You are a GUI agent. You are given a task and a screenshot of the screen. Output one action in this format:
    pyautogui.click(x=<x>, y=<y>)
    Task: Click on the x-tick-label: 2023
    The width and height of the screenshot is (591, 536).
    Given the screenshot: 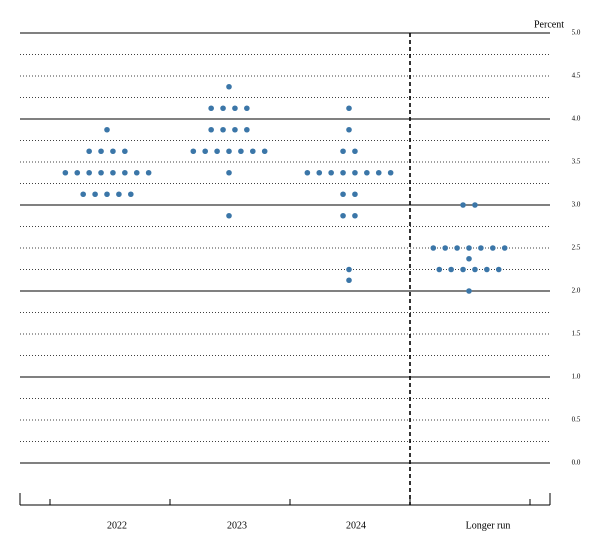 What is the action you would take?
    pyautogui.click(x=237, y=525)
    